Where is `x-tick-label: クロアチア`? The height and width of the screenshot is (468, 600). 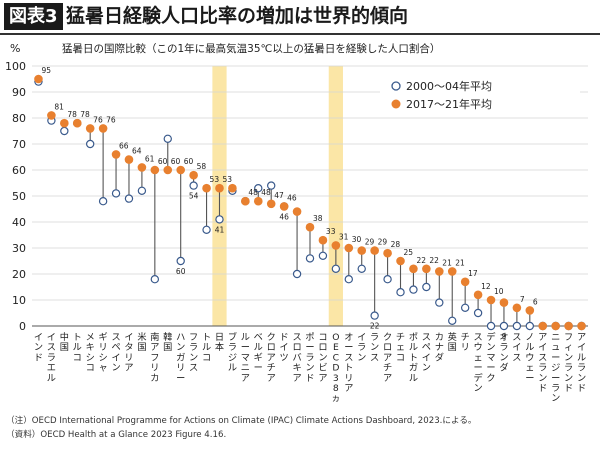 x-tick-label: クロアチア is located at coordinates (387, 358).